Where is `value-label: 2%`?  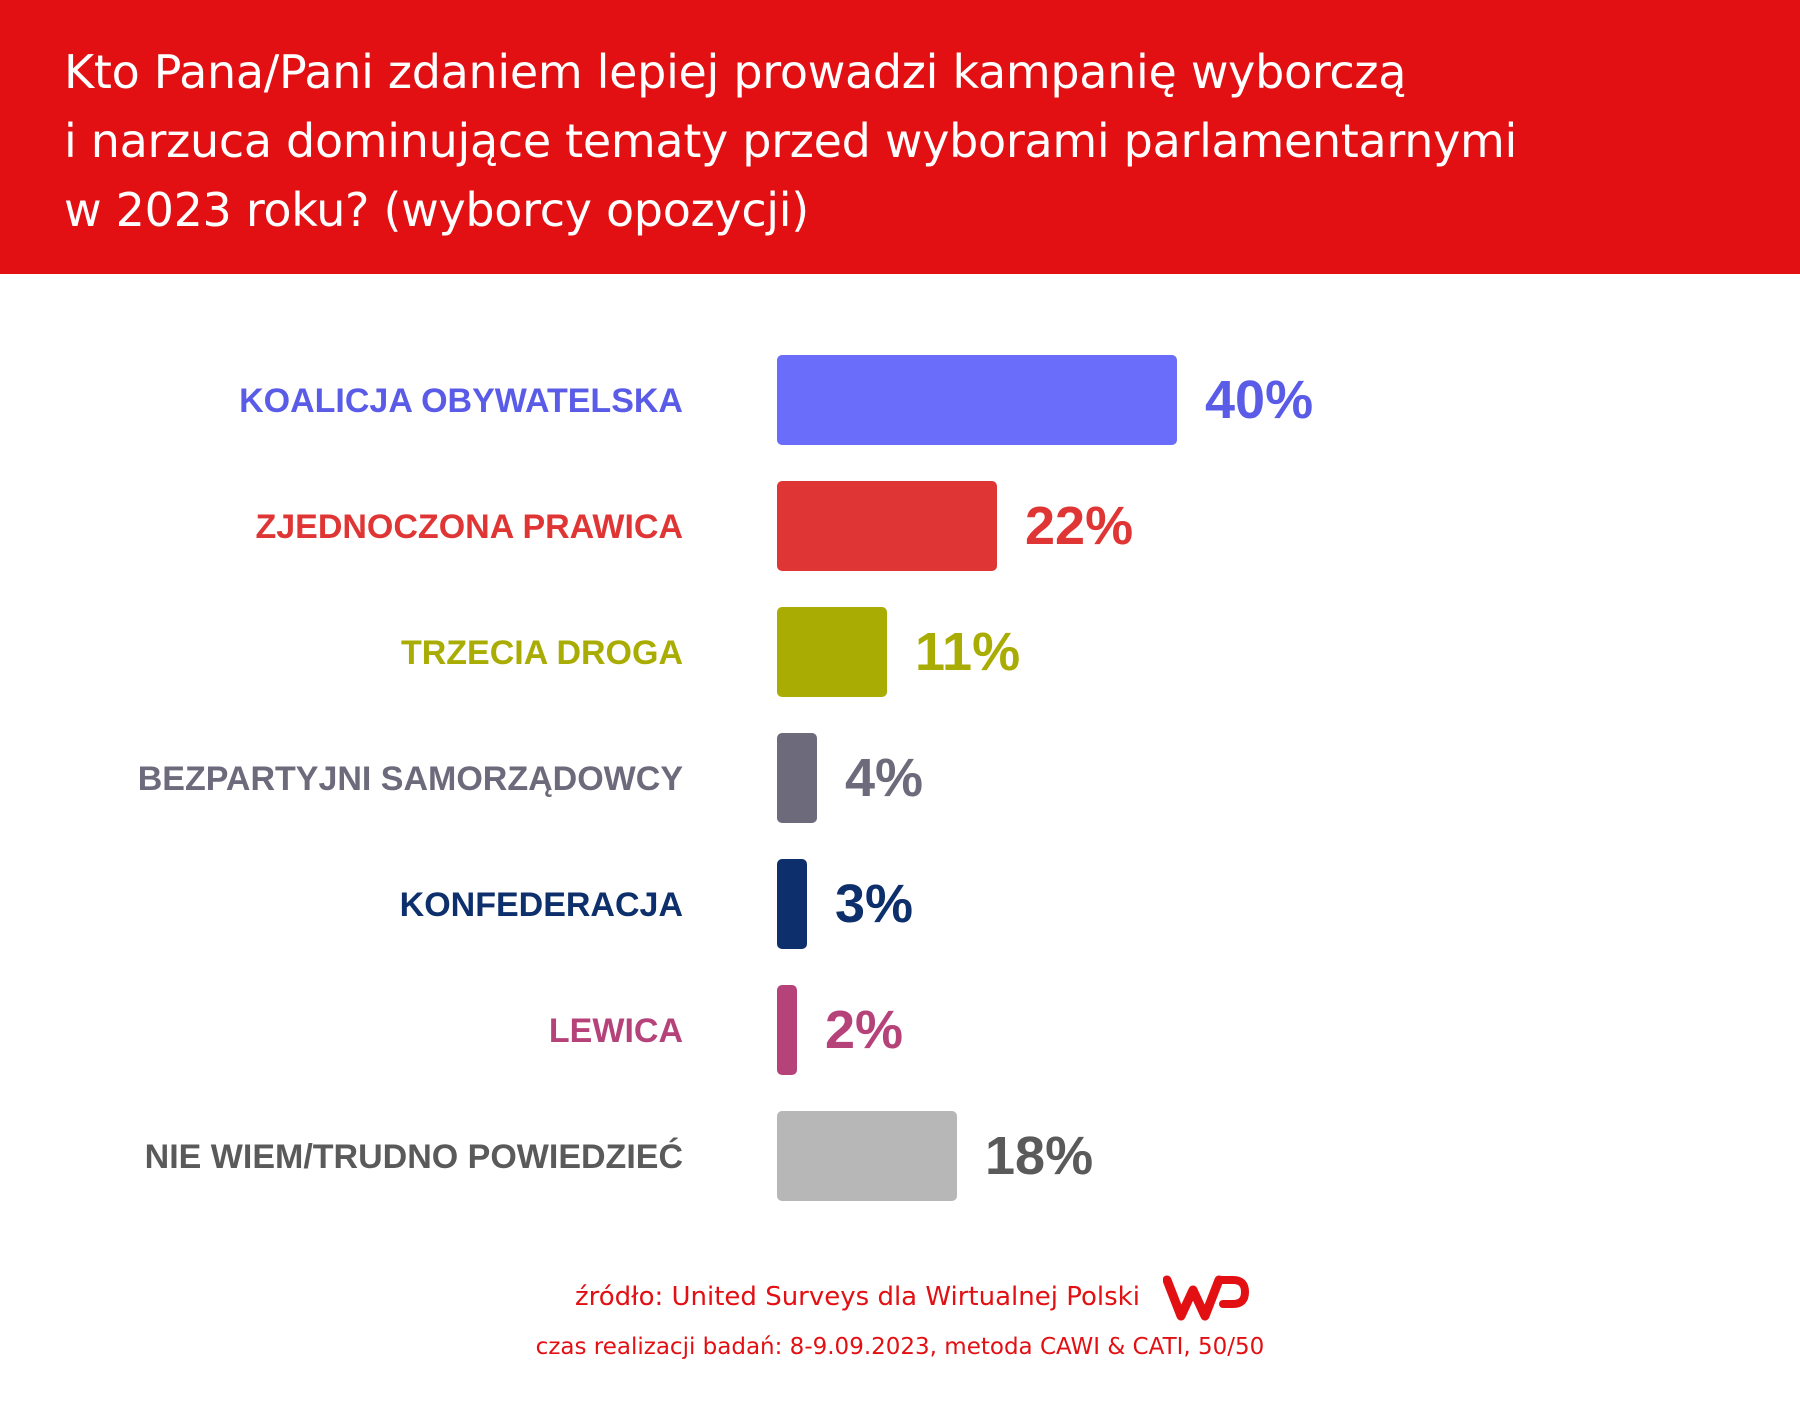 value-label: 2% is located at coordinates (864, 1030).